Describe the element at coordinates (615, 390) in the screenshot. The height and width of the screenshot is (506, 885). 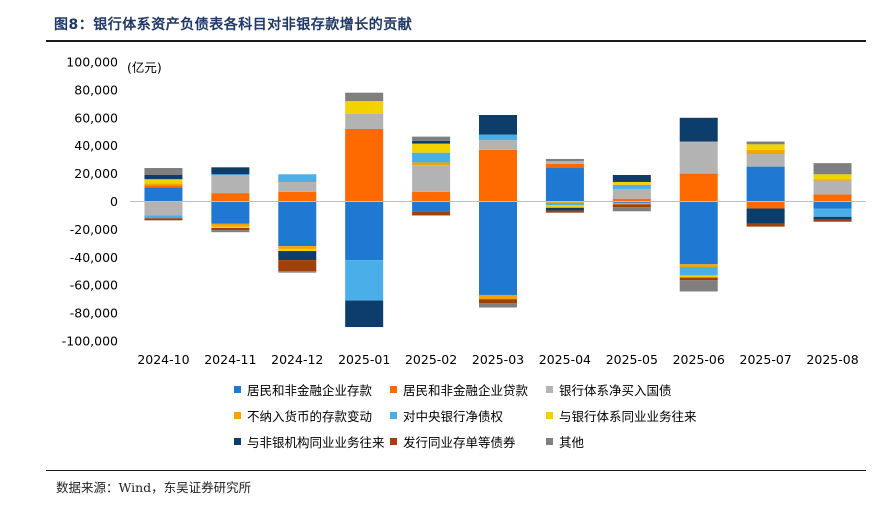
I see `legend-label: 银行体系净买入国债` at that location.